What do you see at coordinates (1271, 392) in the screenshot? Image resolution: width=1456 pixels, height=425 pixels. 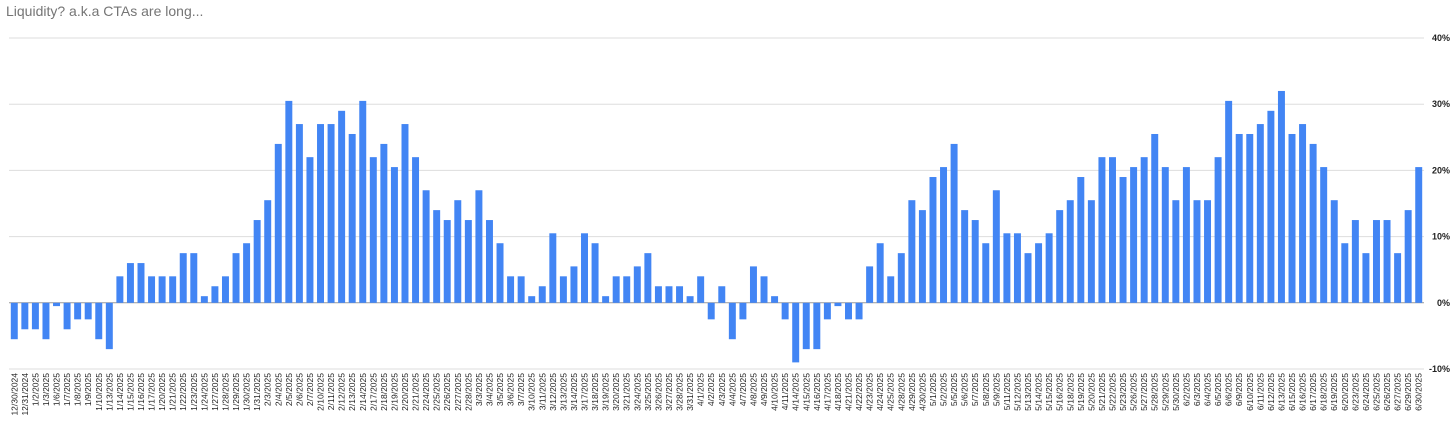 I see `x-tick-label: 6/12/2025` at bounding box center [1271, 392].